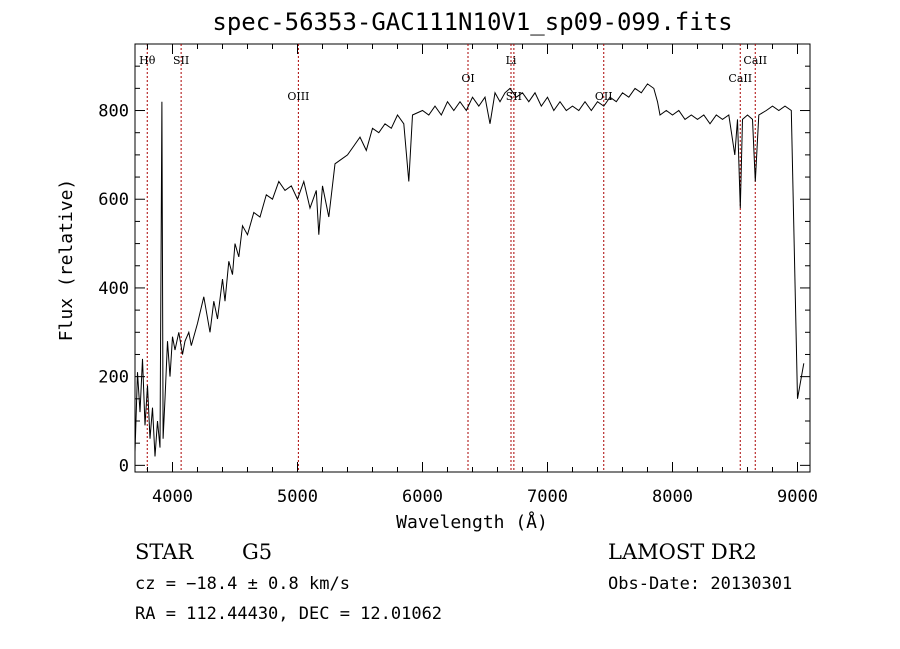 The width and height of the screenshot is (900, 649). I want to click on x-tick-label: 7000, so click(547, 497).